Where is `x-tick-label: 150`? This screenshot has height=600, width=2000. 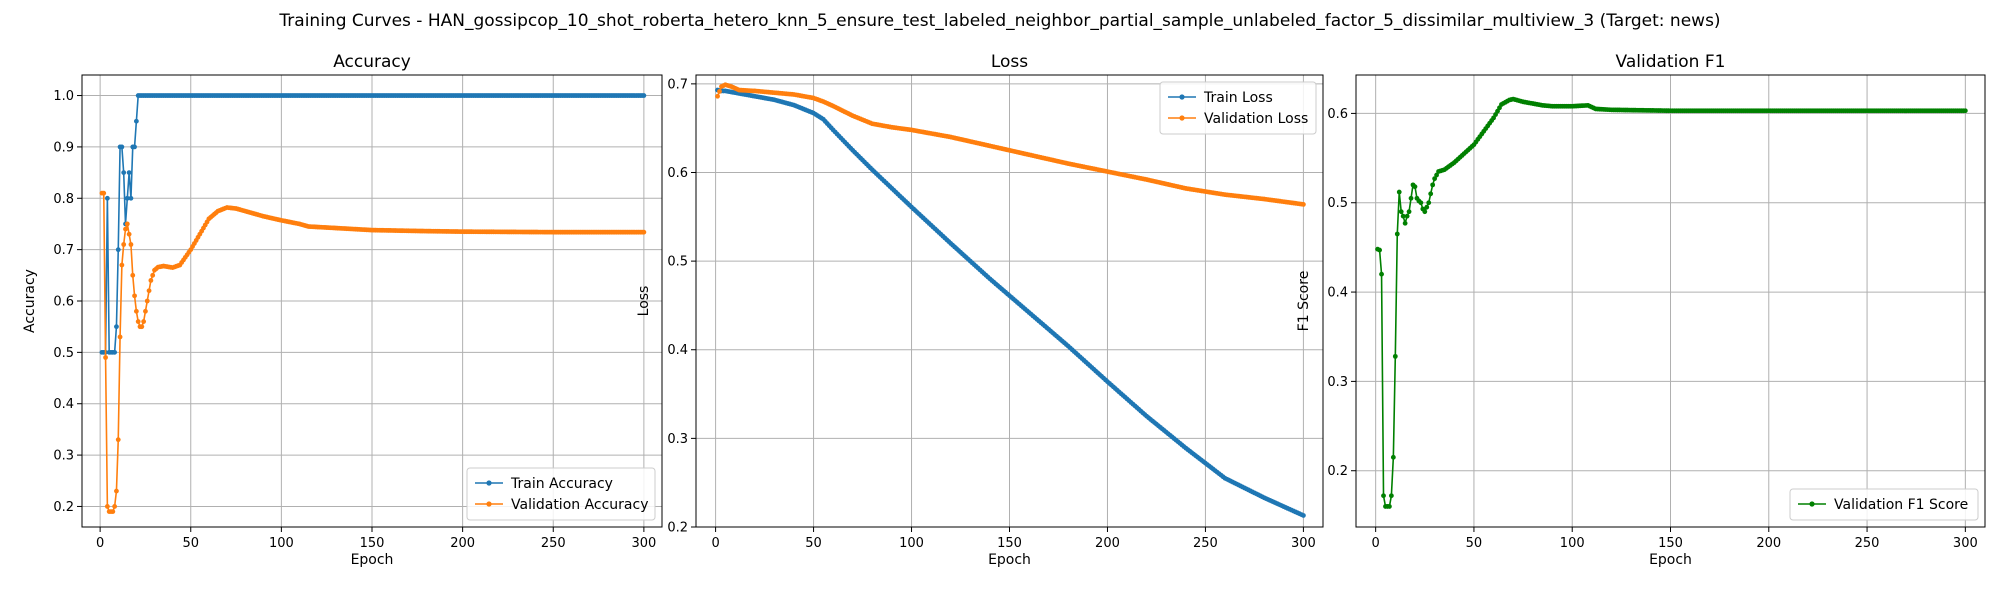
x-tick-label: 150 is located at coordinates (1009, 543).